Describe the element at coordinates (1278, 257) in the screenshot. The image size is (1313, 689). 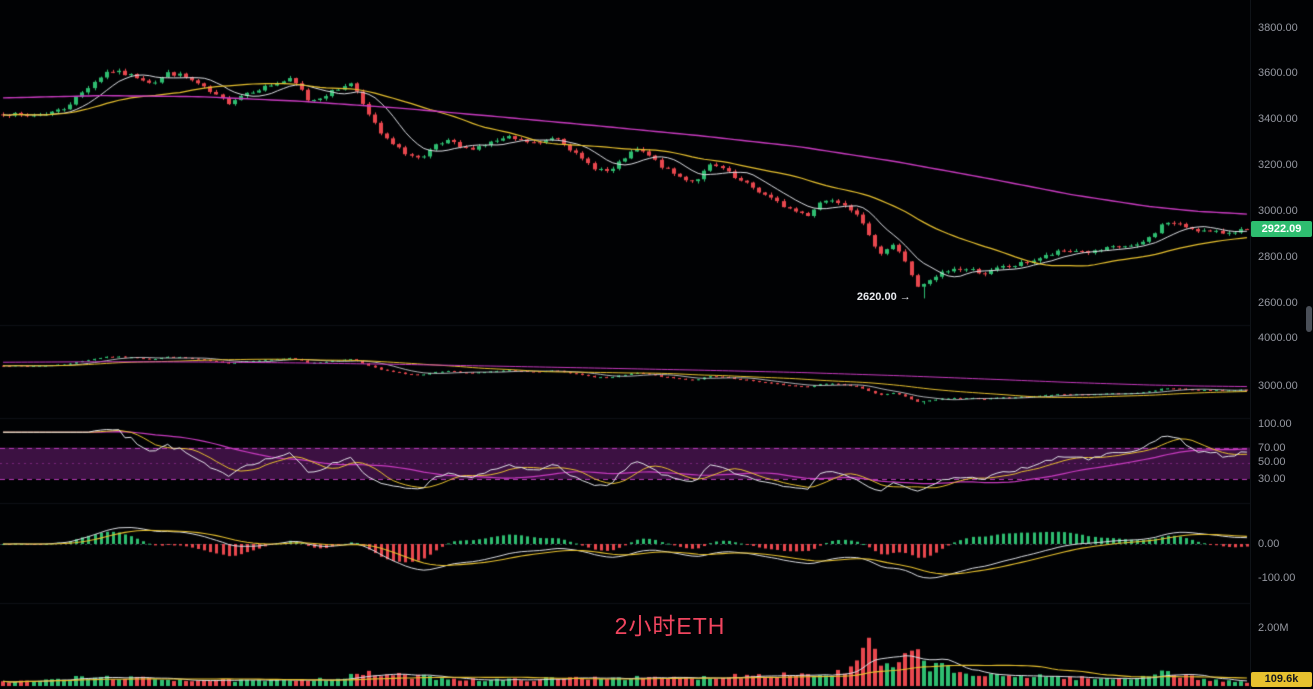
I see `axis-tick-label: 2800.00` at that location.